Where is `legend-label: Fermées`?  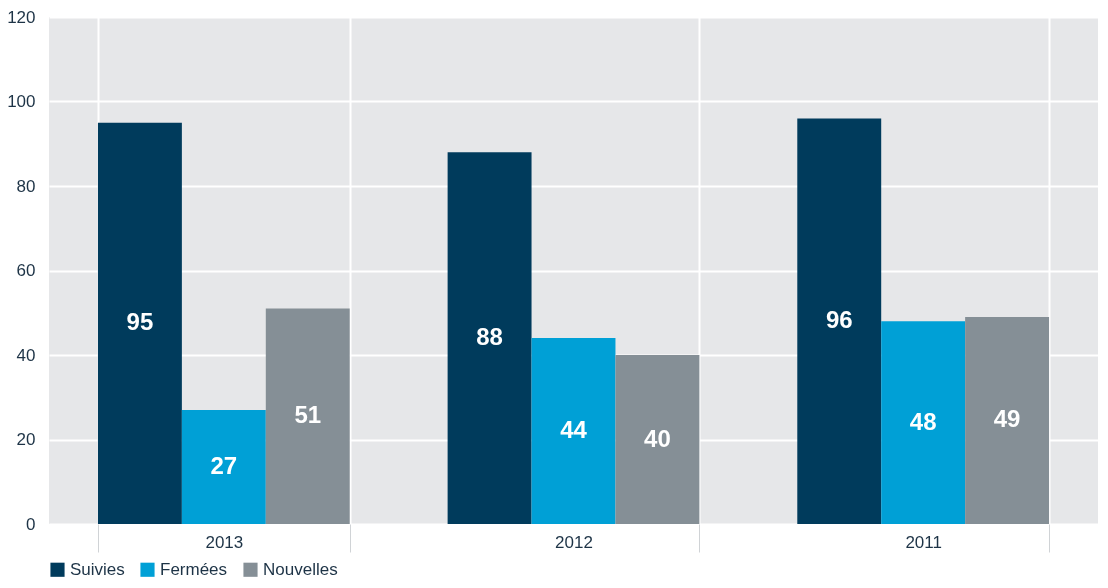
legend-label: Fermées is located at coordinates (194, 569).